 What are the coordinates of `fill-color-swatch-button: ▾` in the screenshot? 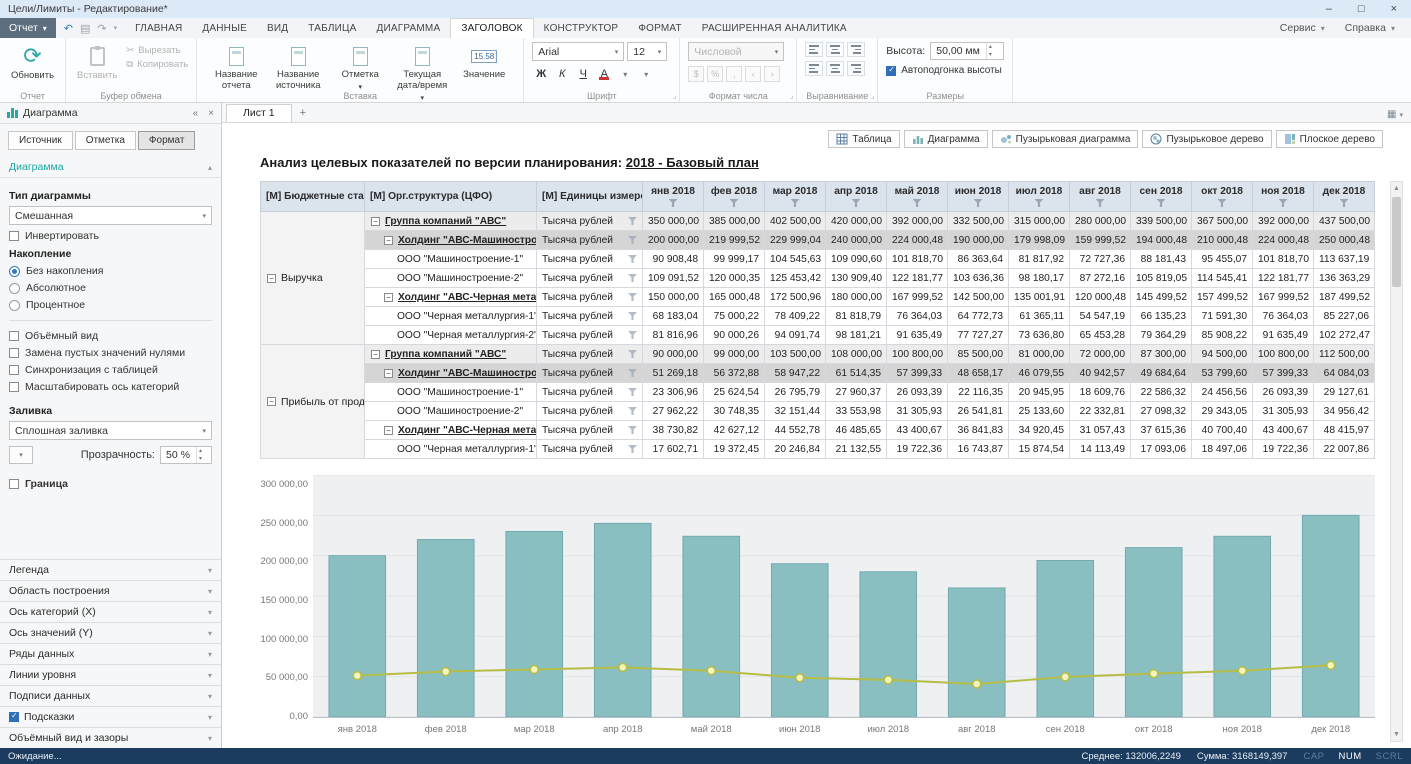 It's located at (21, 455).